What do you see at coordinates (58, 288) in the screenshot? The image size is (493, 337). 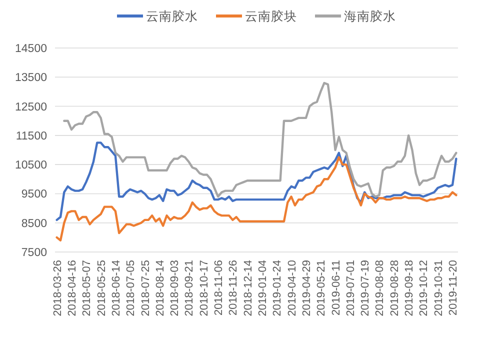 I see `x-tick-label: 2018-03-26` at bounding box center [58, 288].